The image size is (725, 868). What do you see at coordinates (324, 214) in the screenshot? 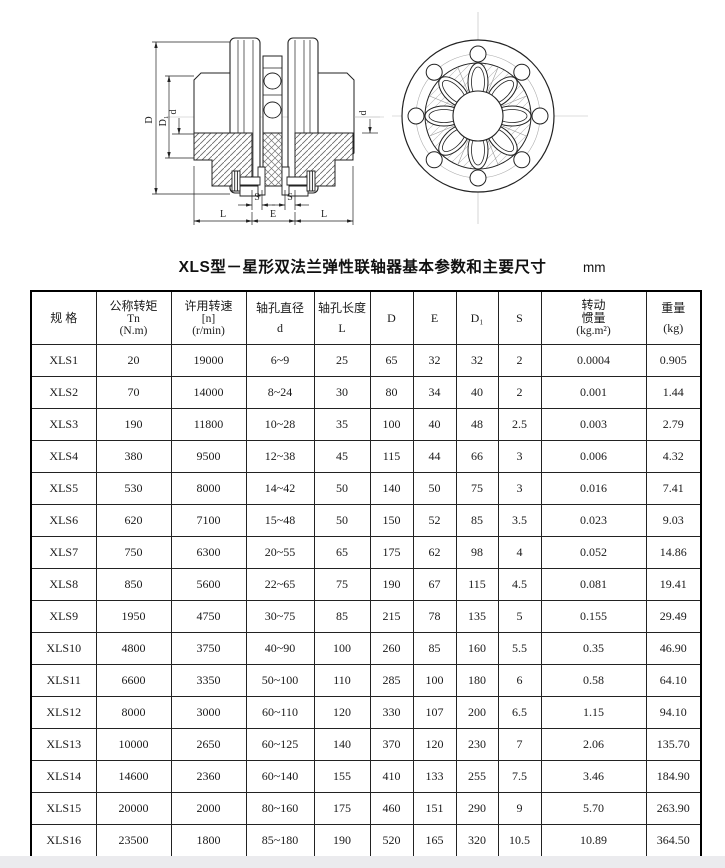
I see `dim-label-L-right: L` at bounding box center [324, 214].